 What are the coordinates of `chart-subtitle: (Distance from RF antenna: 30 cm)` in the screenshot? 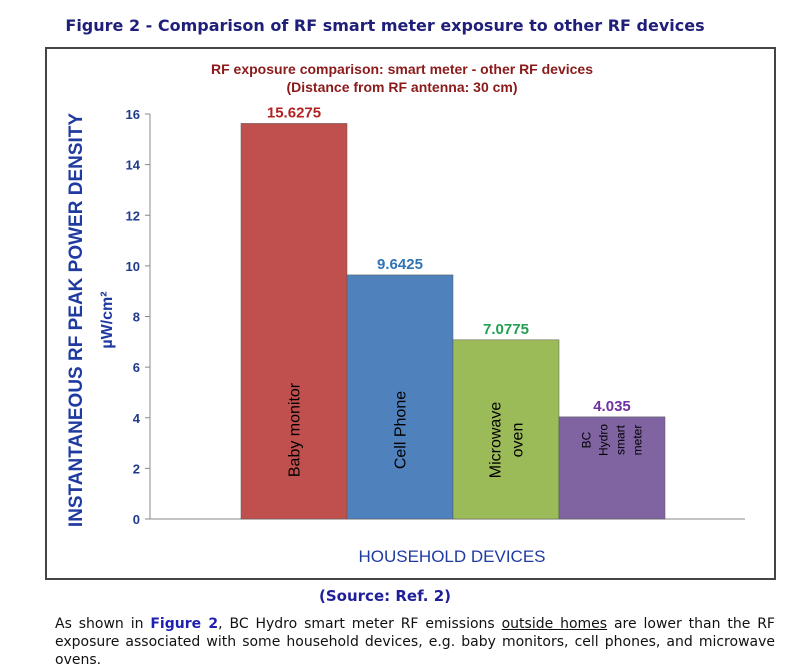 It's located at (401, 87).